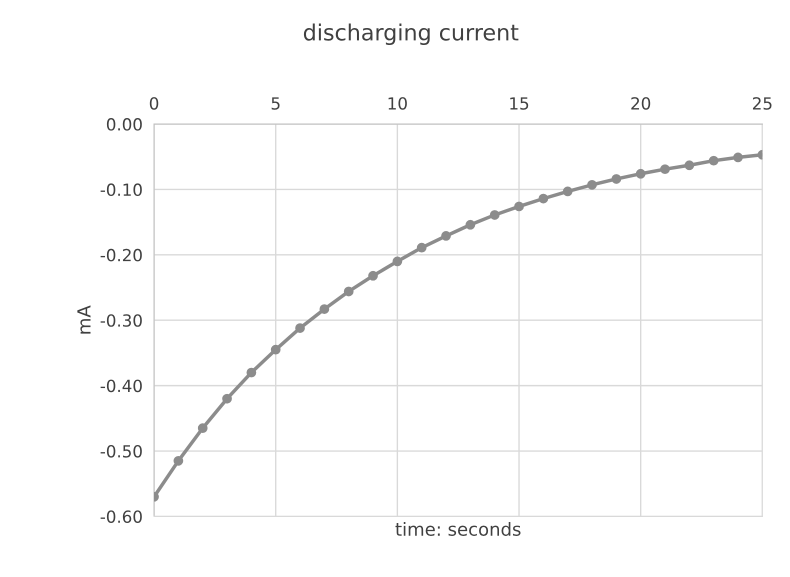 This screenshot has height=577, width=790. I want to click on y-axis-title: mA, so click(84, 319).